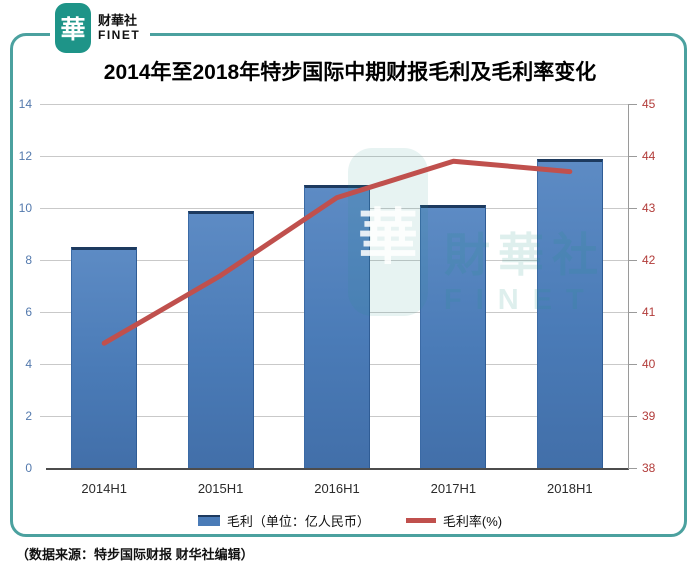 The height and width of the screenshot is (566, 700). What do you see at coordinates (20, 286) in the screenshot?
I see `left-axis: 0 2 4 6 8 10 12 14` at bounding box center [20, 286].